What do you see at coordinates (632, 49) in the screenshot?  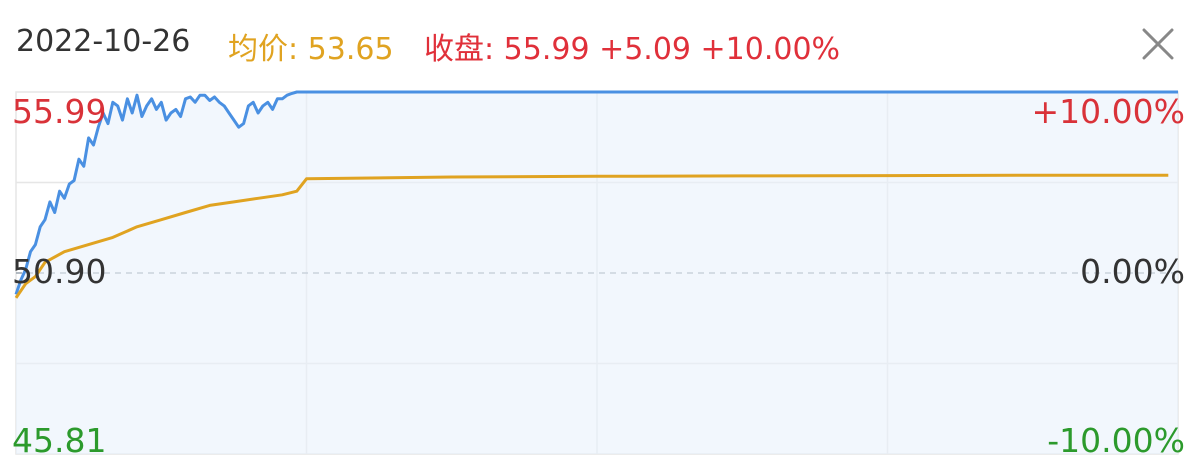 I see `close-price-label: 收盘: 55.99 +5.09 +10.00%` at bounding box center [632, 49].